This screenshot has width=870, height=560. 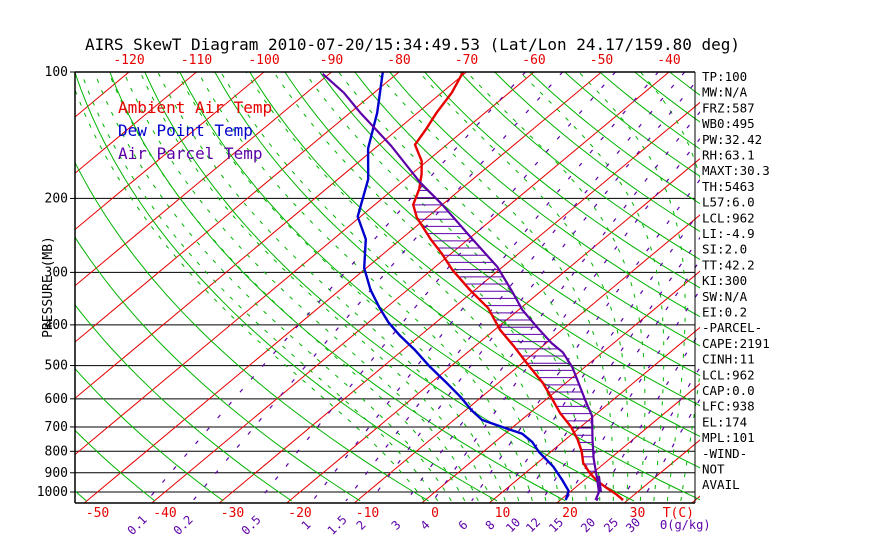 What do you see at coordinates (678, 513) in the screenshot?
I see `x-axis-title-temperature: T(C)` at bounding box center [678, 513].